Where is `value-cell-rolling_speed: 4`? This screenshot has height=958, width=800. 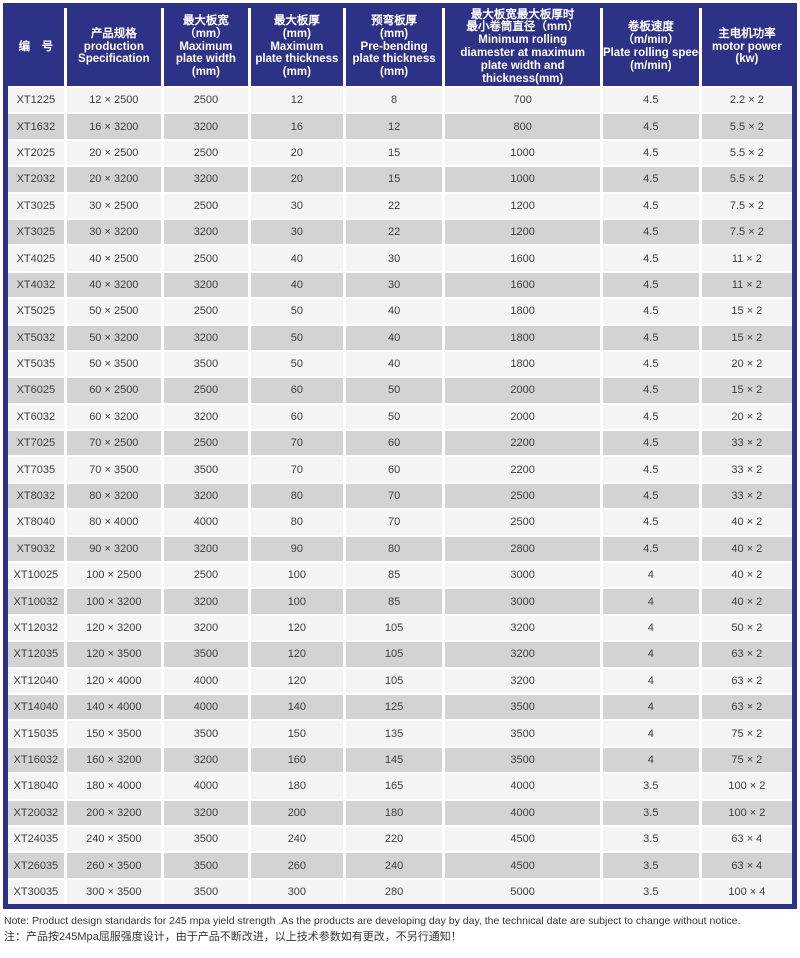 value-cell-rolling_speed: 4 is located at coordinates (650, 575).